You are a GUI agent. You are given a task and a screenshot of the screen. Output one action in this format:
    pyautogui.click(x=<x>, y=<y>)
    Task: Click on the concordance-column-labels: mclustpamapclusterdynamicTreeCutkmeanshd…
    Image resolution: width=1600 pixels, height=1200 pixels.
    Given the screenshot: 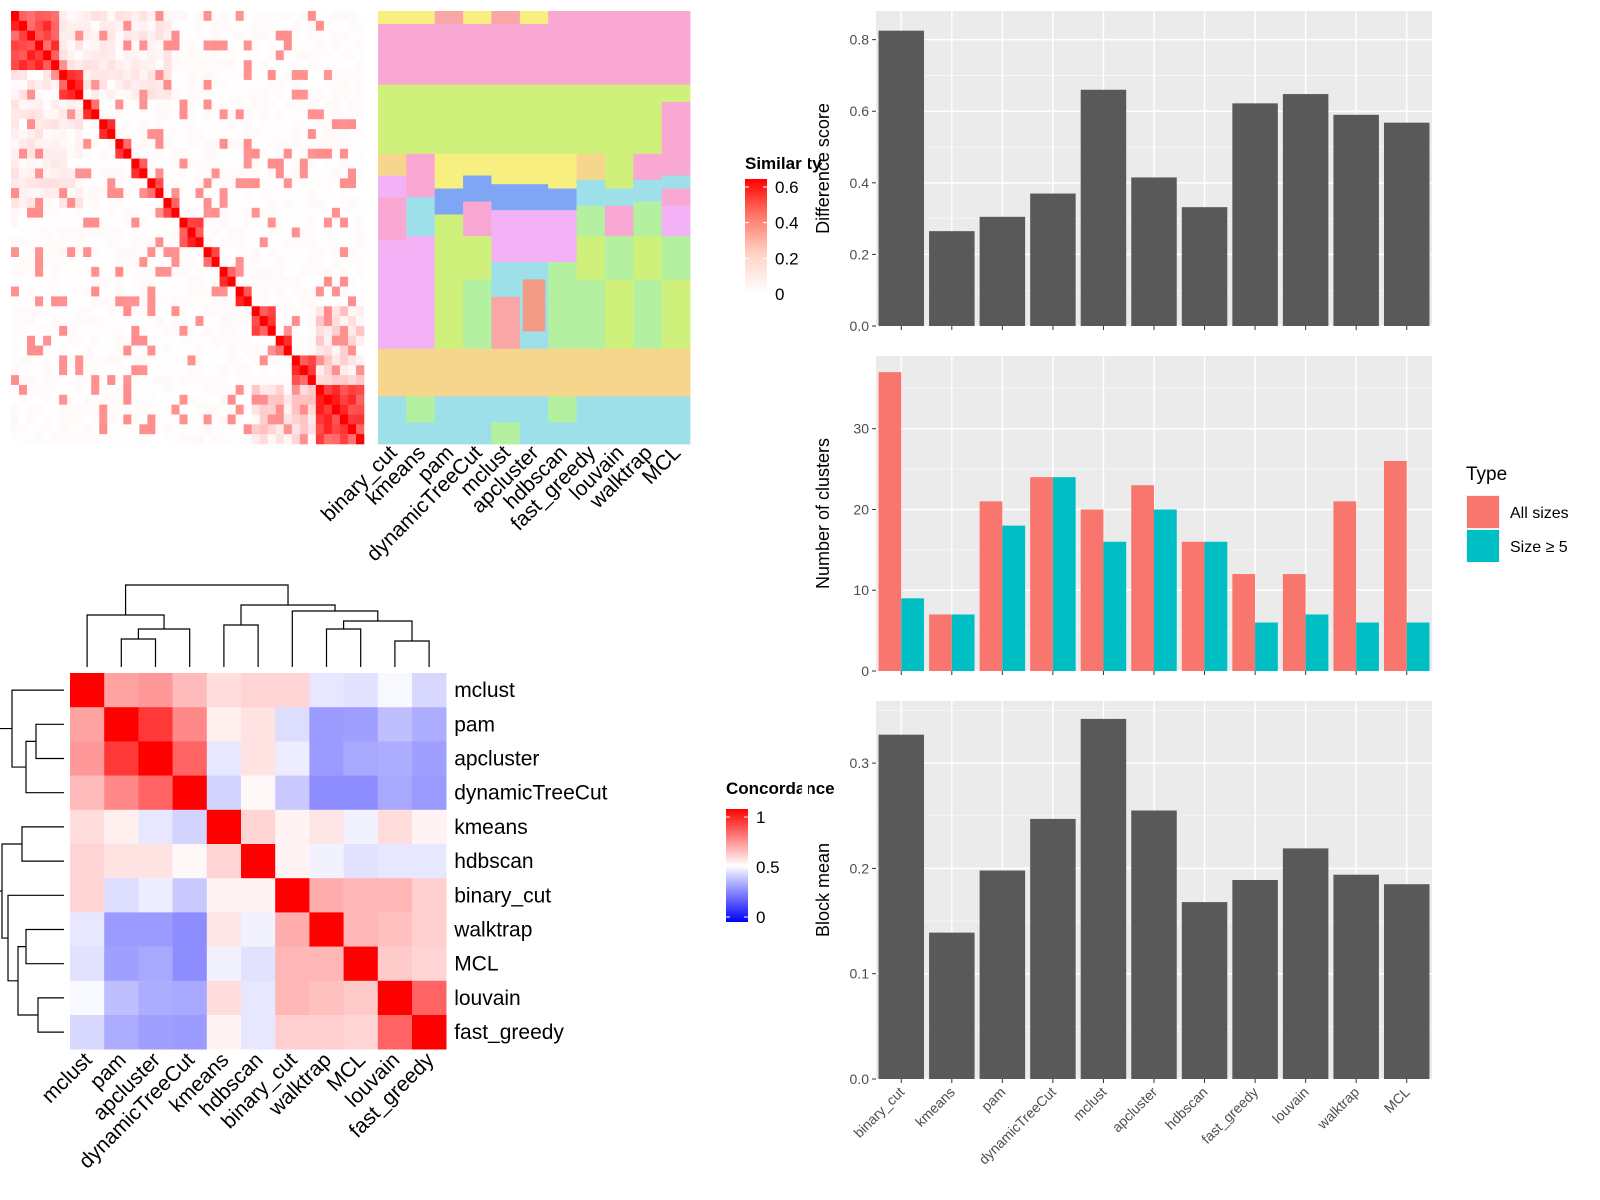 What is the action you would take?
    pyautogui.click(x=238, y=1110)
    